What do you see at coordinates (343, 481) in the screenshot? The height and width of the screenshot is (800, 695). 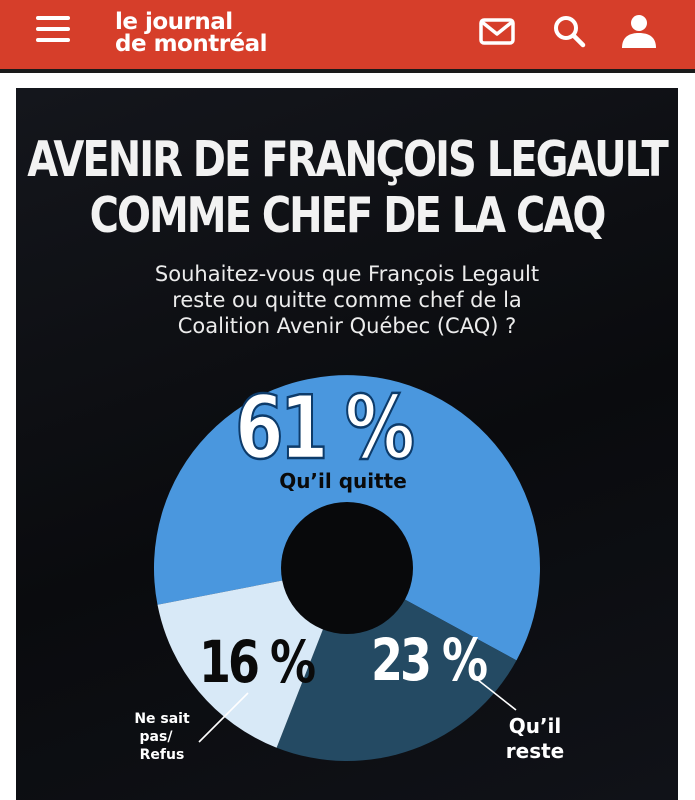 I see `quitte-label: Qu’il quitte` at bounding box center [343, 481].